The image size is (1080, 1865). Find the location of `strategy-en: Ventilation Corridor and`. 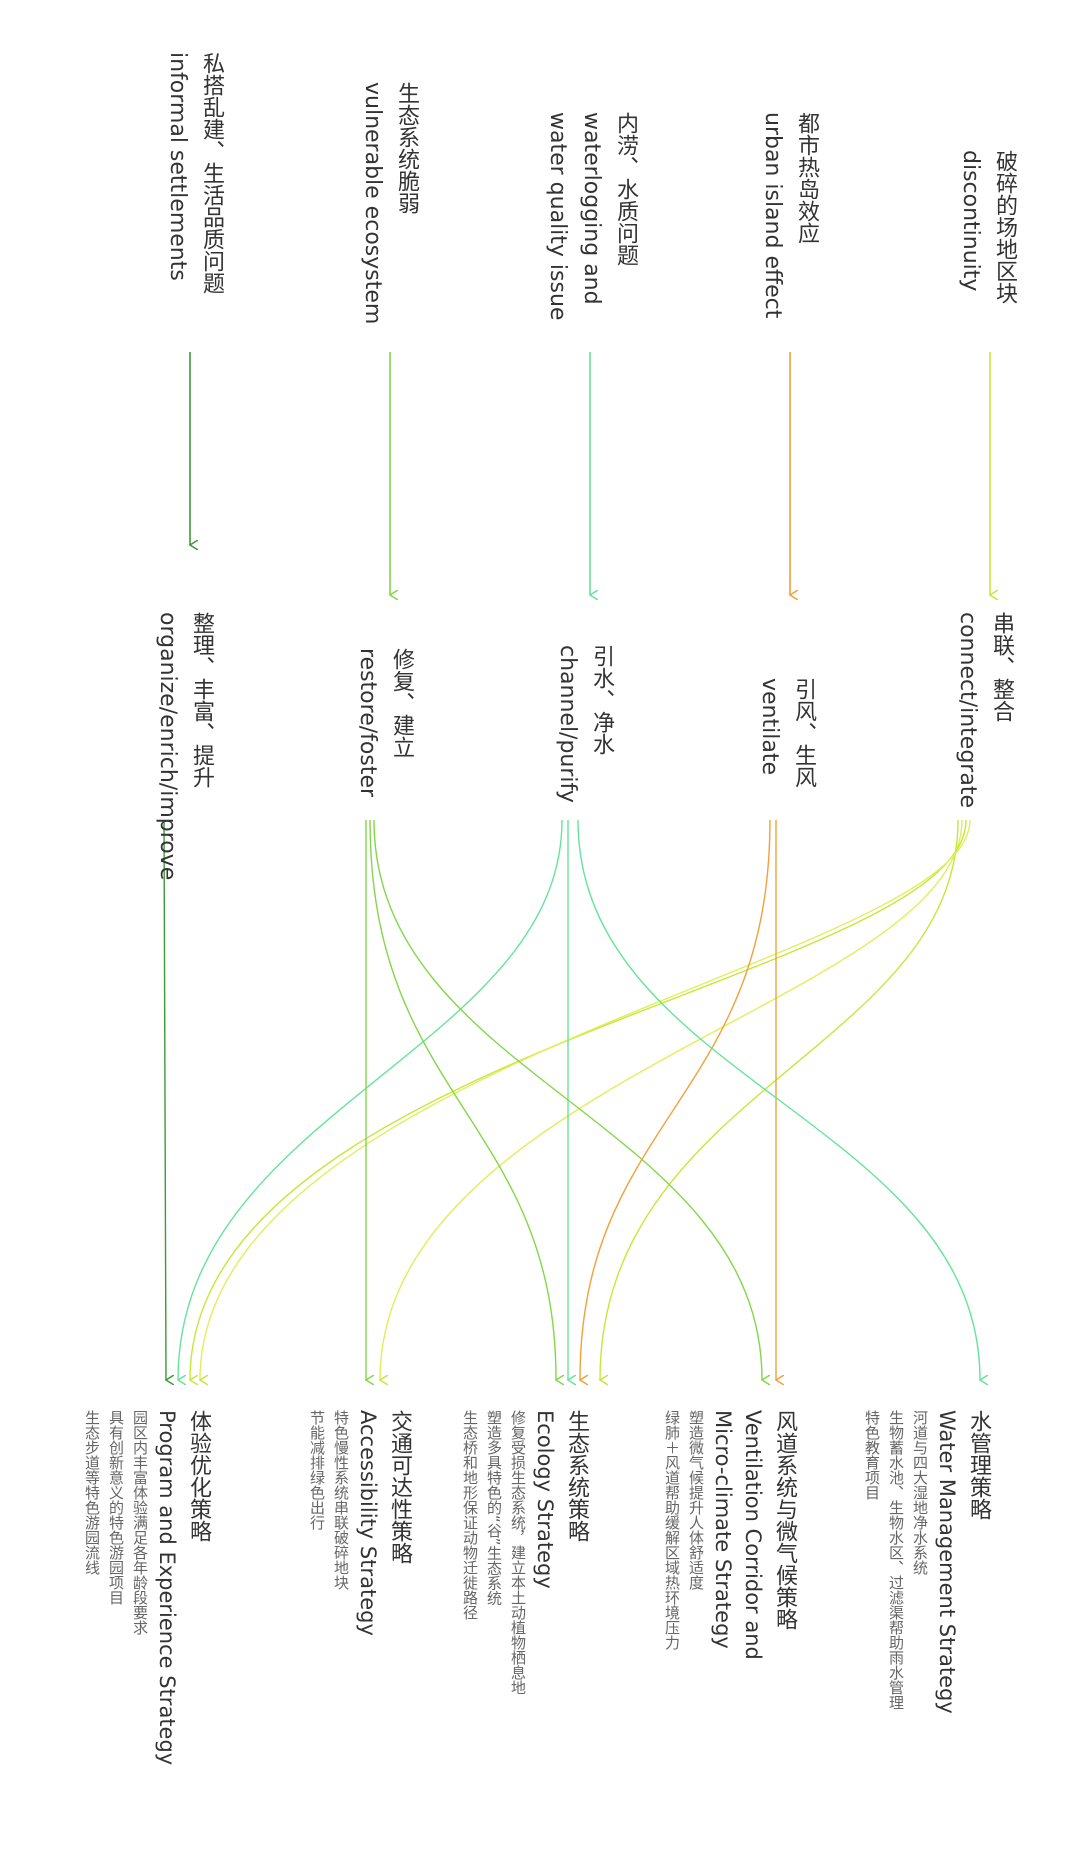

strategy-en: Ventilation Corridor and is located at coordinates (753, 1535).